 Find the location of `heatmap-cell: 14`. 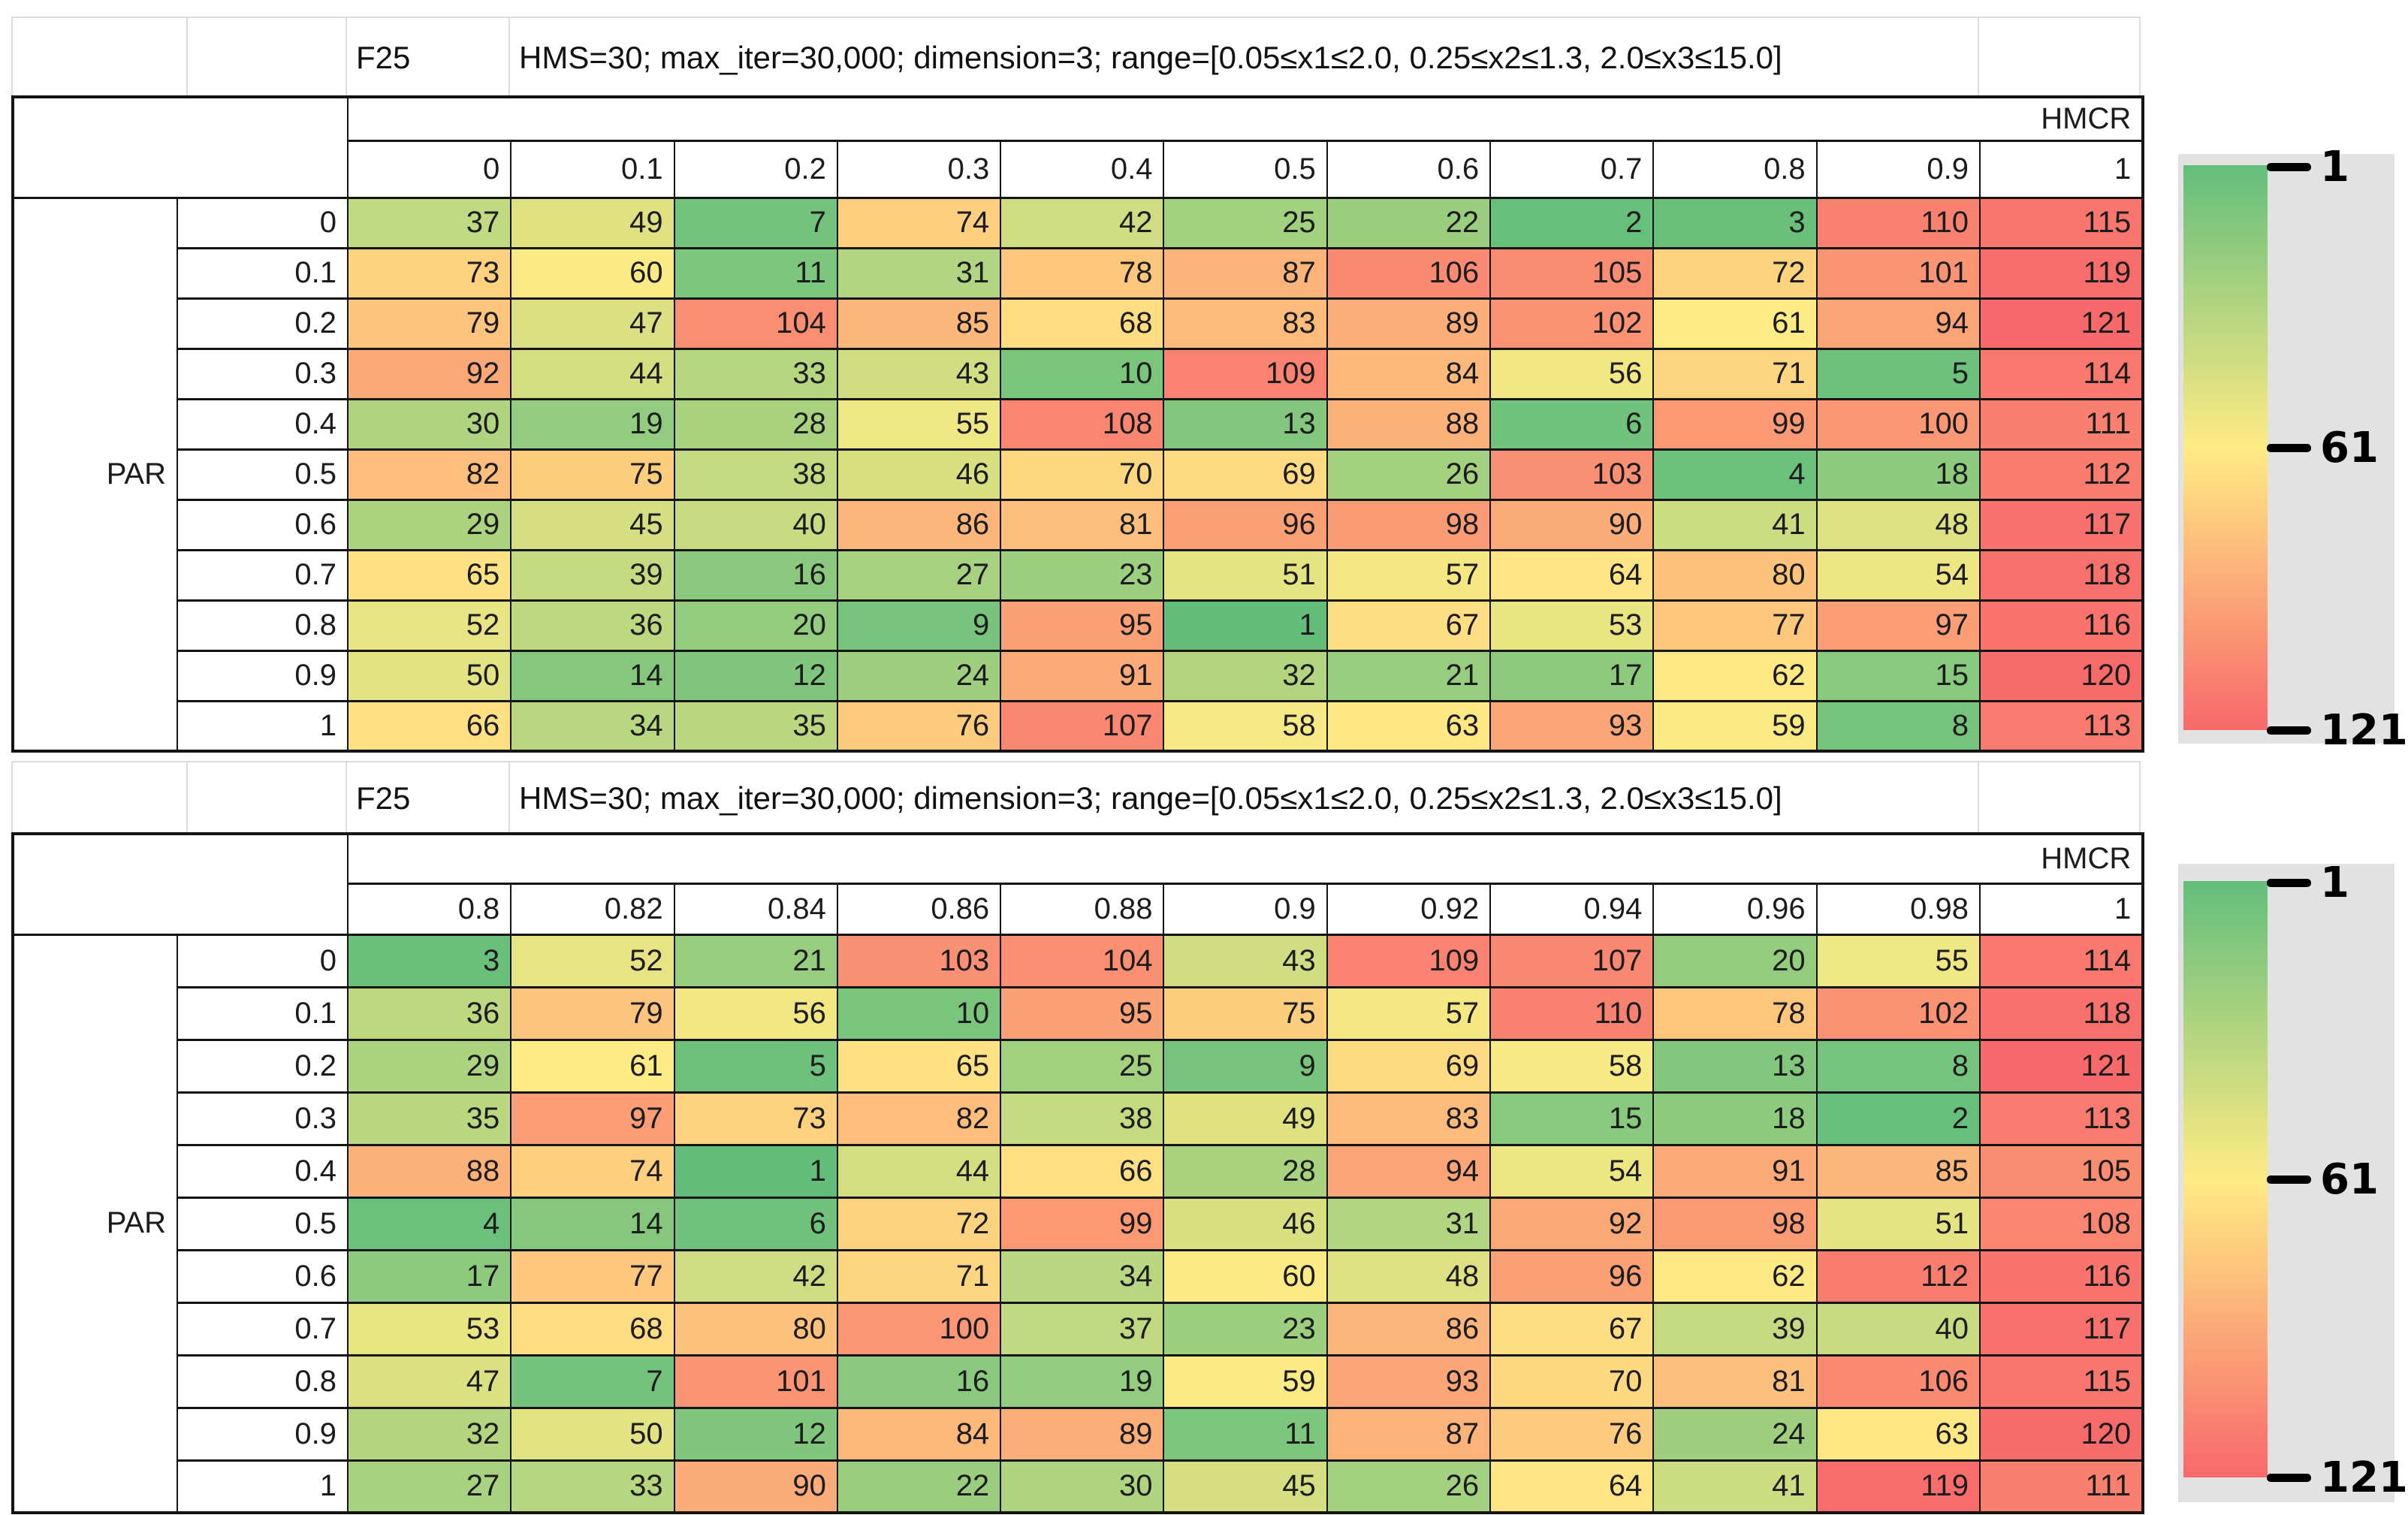

heatmap-cell: 14 is located at coordinates (592, 1223).